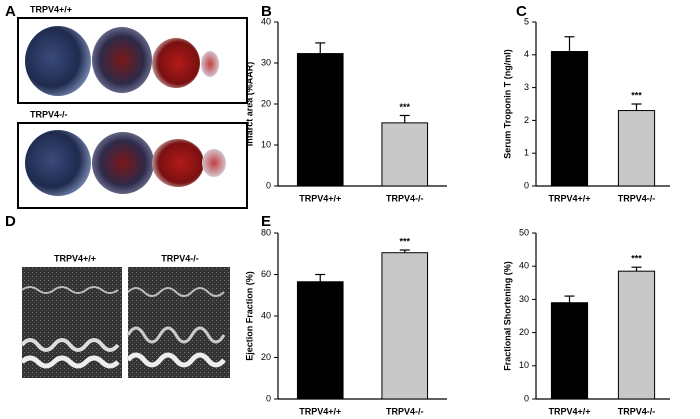 The width and height of the screenshot is (700, 419). I want to click on panel-label: C, so click(521, 11).